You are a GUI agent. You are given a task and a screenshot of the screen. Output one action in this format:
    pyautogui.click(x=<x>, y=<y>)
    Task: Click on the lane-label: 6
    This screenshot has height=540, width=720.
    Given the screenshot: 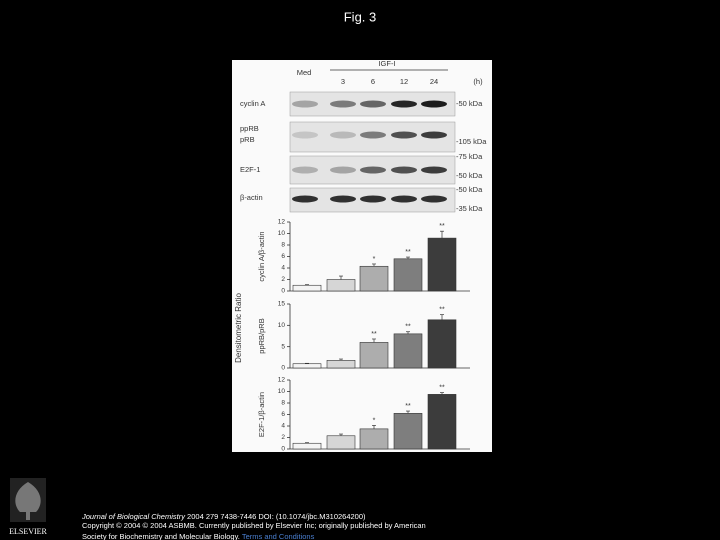 What is the action you would take?
    pyautogui.click(x=373, y=81)
    